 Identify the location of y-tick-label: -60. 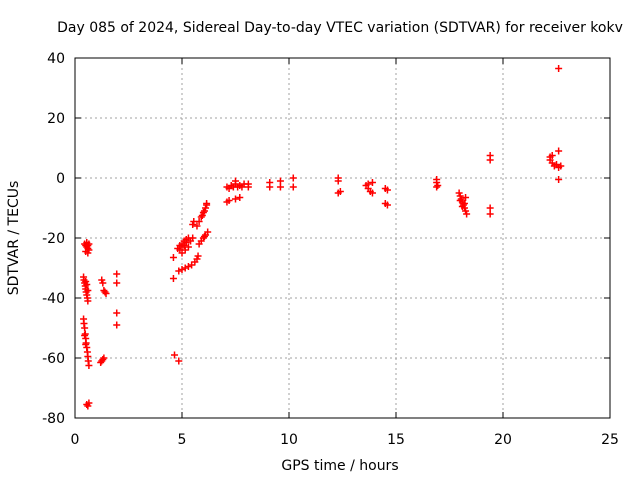
(53, 359).